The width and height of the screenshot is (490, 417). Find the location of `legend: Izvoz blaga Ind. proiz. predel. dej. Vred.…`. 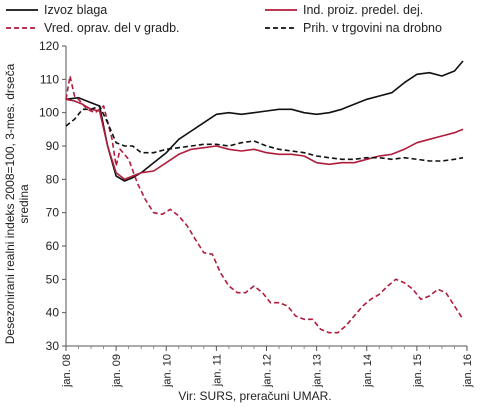

legend: Izvoz blaga Ind. proiz. predel. dej. Vred.… is located at coordinates (224, 19).